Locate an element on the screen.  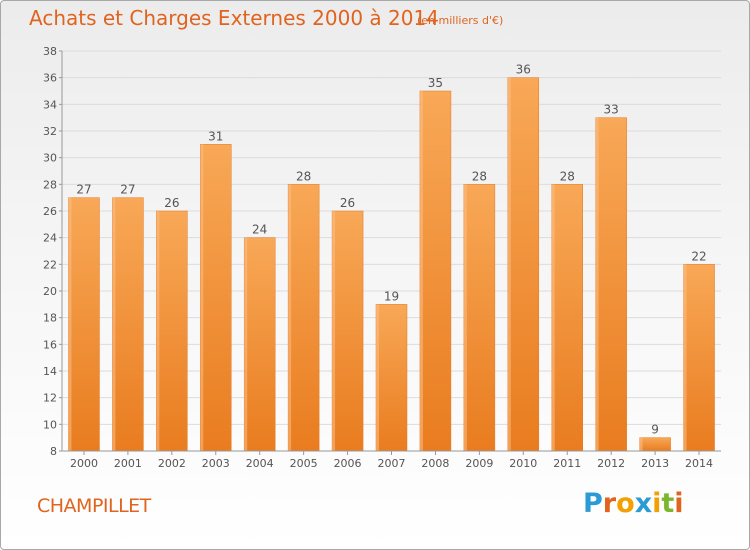
commune-name: CHAMPILLET is located at coordinates (94, 506).